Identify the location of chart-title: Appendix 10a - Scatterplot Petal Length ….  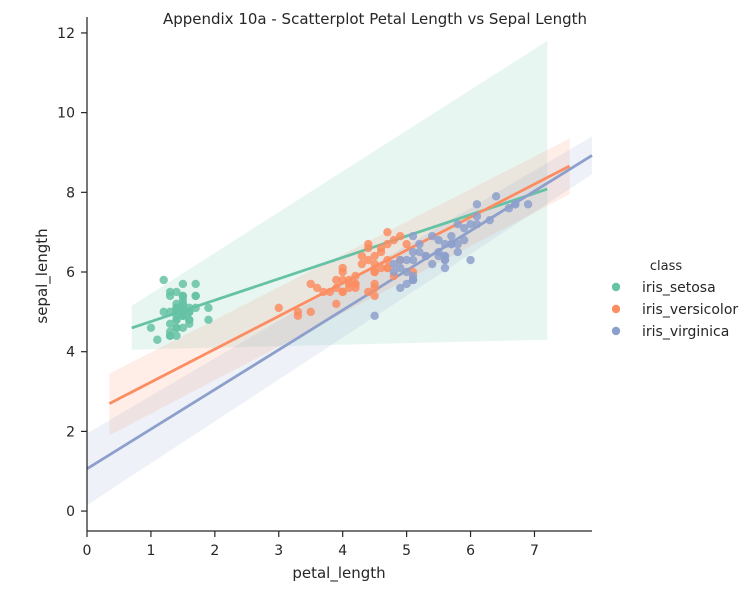
(375, 19).